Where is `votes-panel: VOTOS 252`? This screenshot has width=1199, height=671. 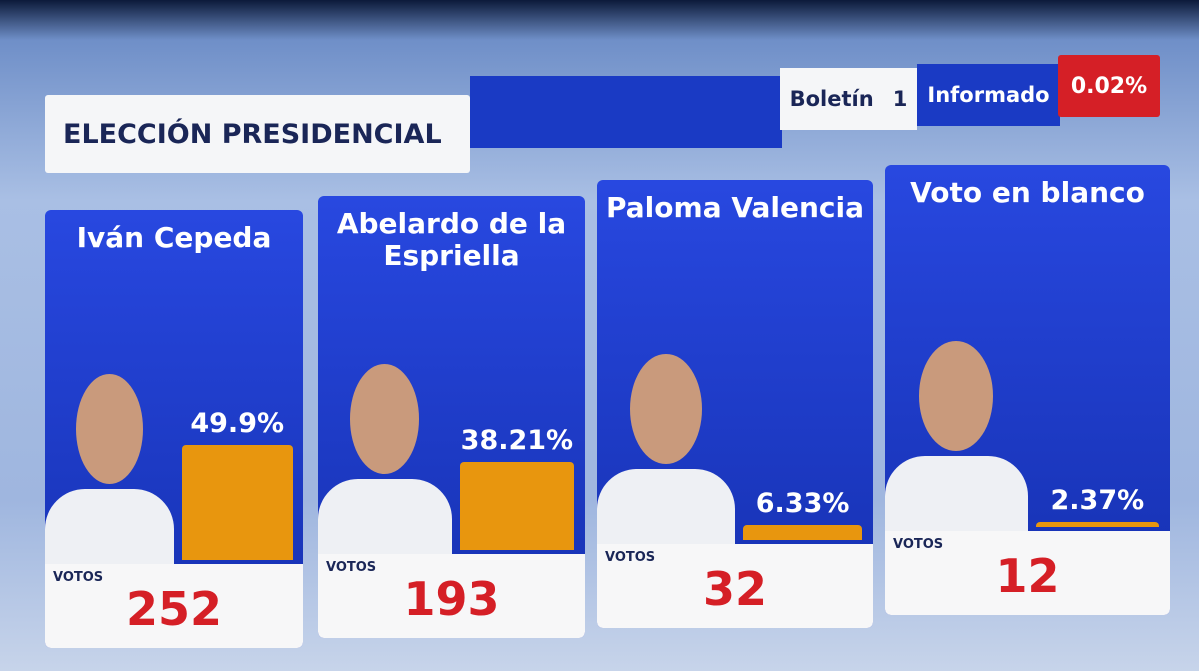
votes-panel: VOTOS 252 is located at coordinates (174, 606).